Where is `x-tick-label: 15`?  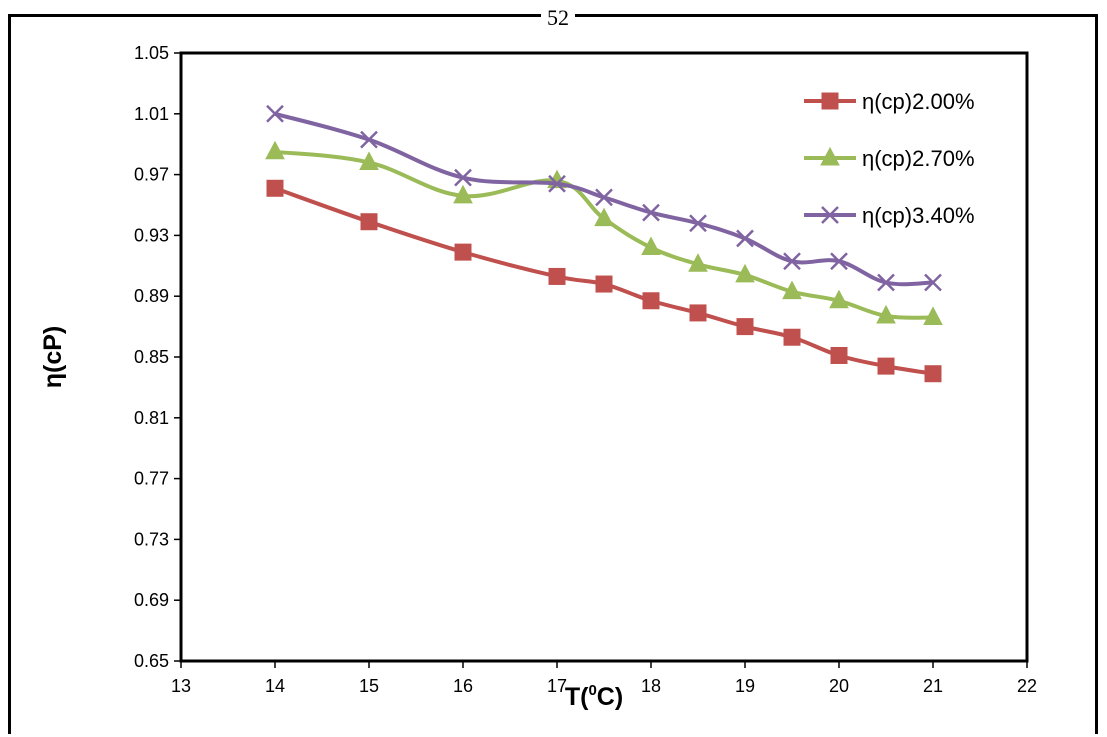 x-tick-label: 15 is located at coordinates (369, 686).